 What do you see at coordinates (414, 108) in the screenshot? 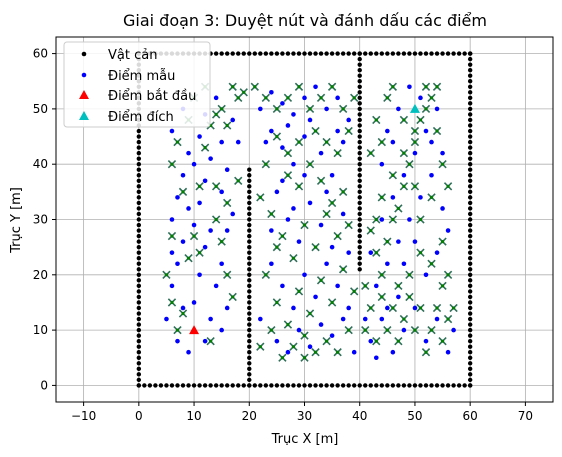
I see `goal-point` at bounding box center [414, 108].